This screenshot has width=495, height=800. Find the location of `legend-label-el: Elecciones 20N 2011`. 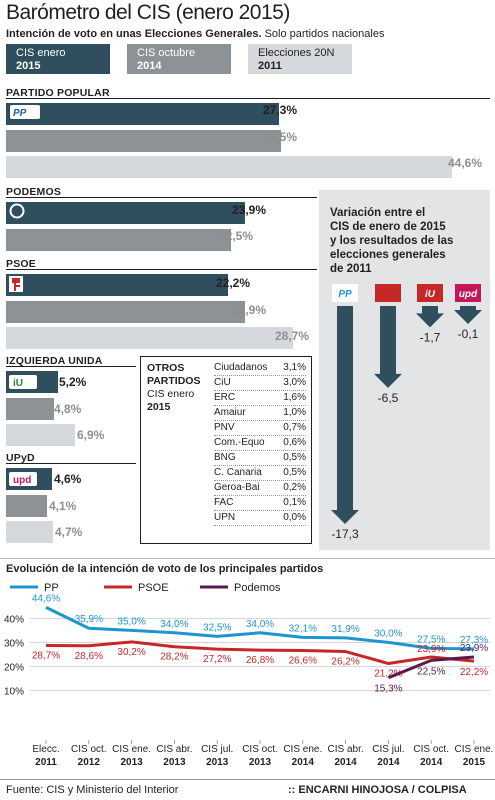

legend-label-el: Elecciones 20N 2011 is located at coordinates (296, 59).